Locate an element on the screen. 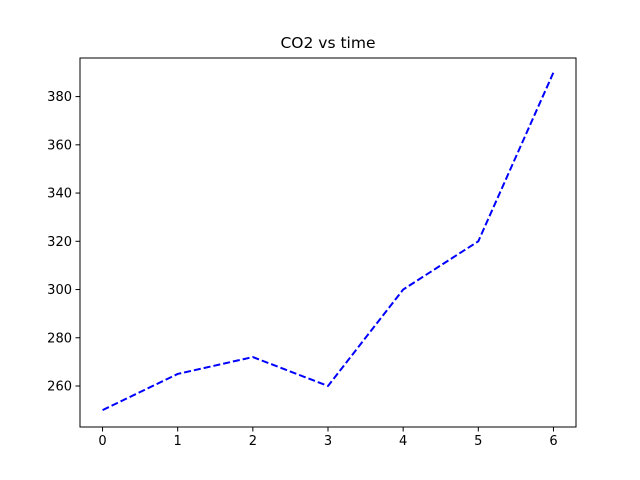 The height and width of the screenshot is (480, 640). y-tick-label: 300 is located at coordinates (59, 290).